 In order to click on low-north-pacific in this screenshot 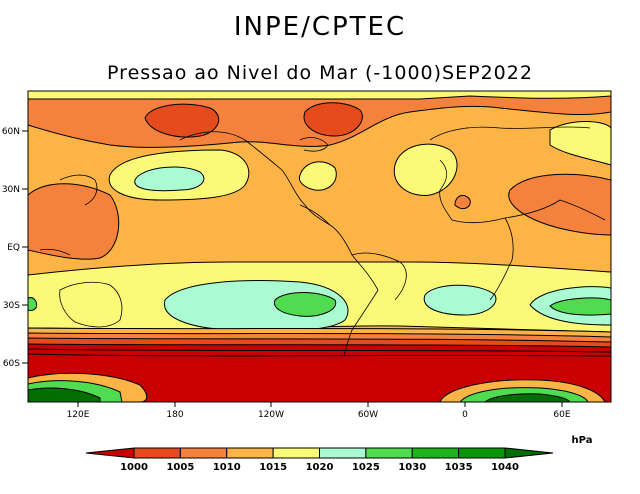, I will do `click(182, 120)`.